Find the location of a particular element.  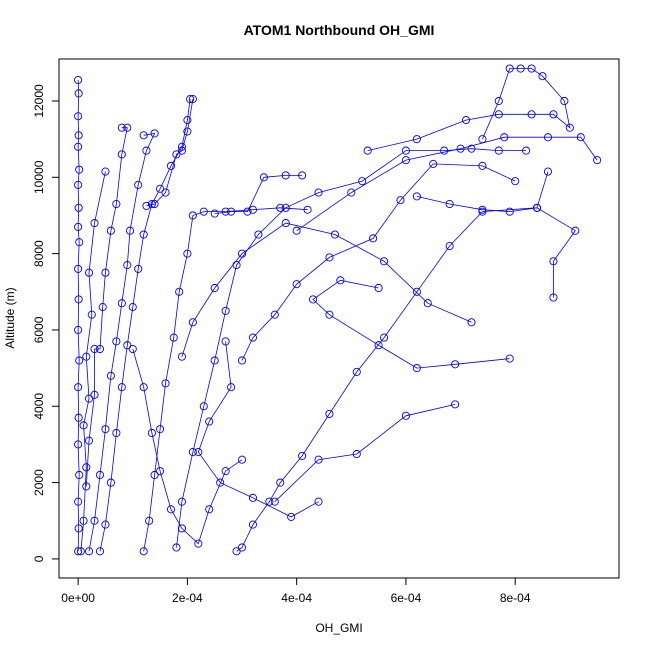

chart-title: ATOM1 Northbound OH_GMI is located at coordinates (339, 30).